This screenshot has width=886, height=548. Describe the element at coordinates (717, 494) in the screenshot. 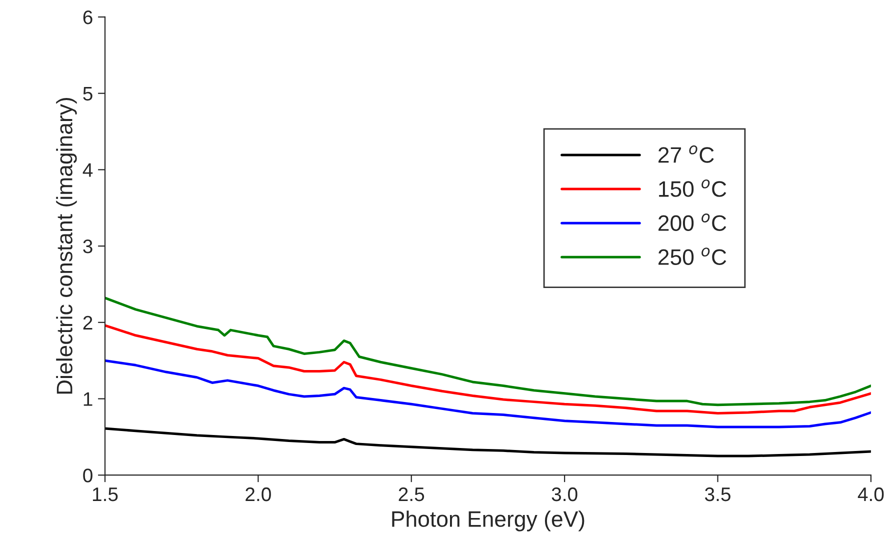

I see `x-tick-label: 3.5` at that location.